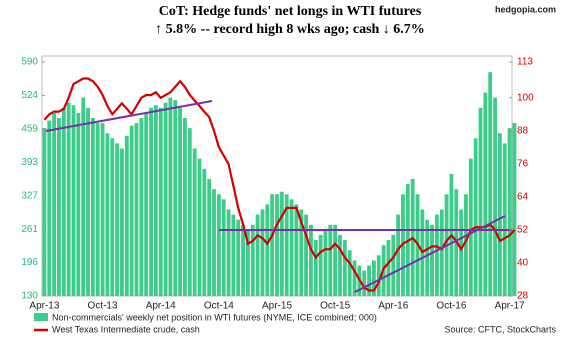  I want to click on x-tick-label: Apr-13, so click(44, 306).